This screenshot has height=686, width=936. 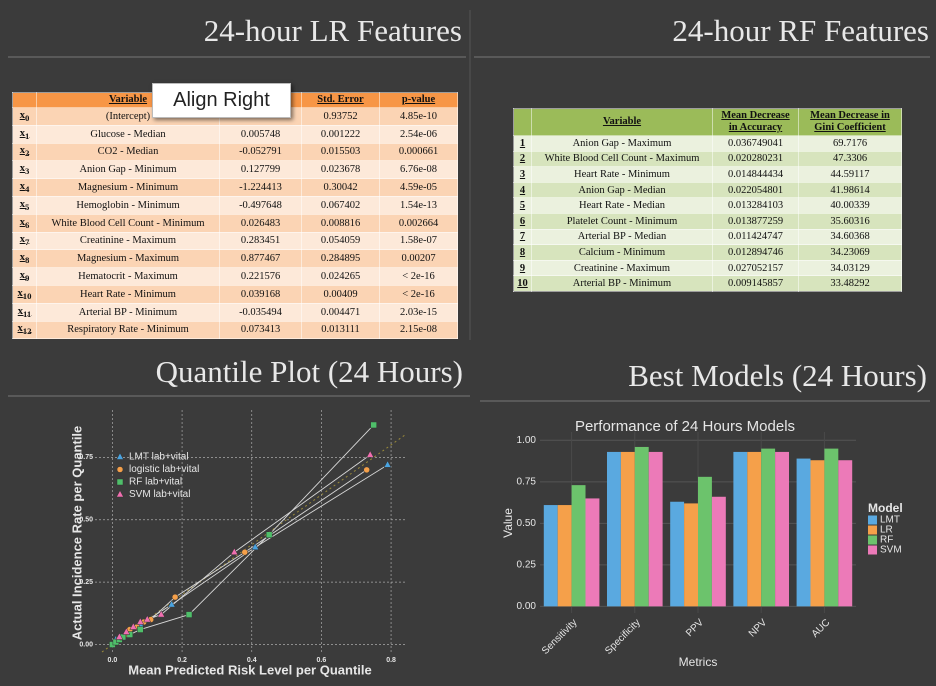 I want to click on row-label: x4, so click(x=24, y=187).